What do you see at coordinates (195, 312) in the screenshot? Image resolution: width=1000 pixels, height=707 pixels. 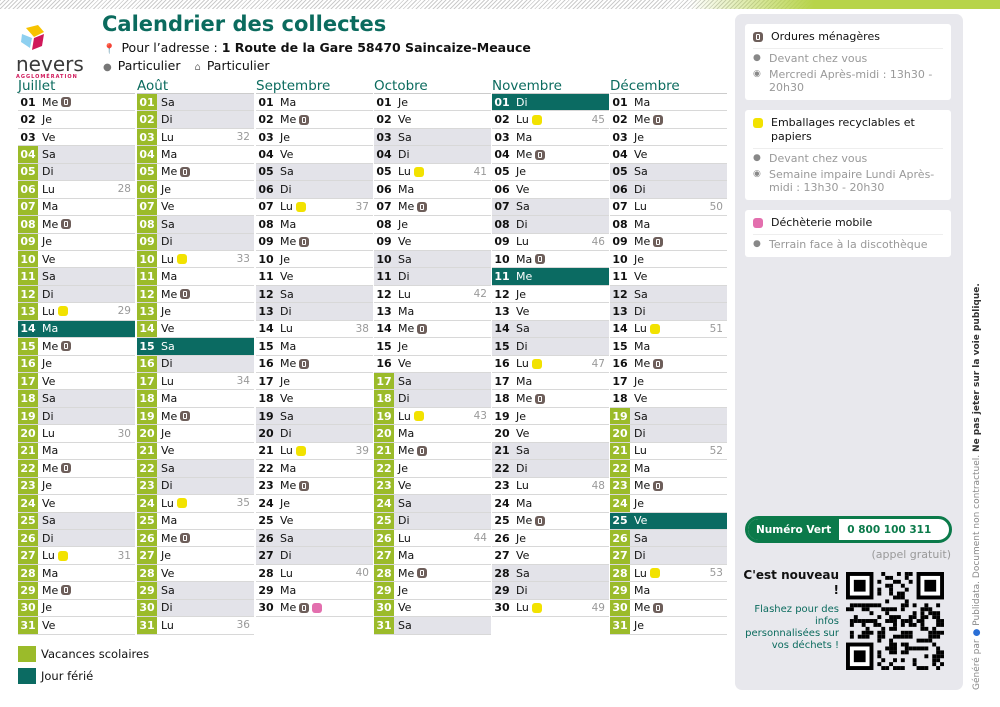 I see `day-row: 13 Je` at bounding box center [195, 312].